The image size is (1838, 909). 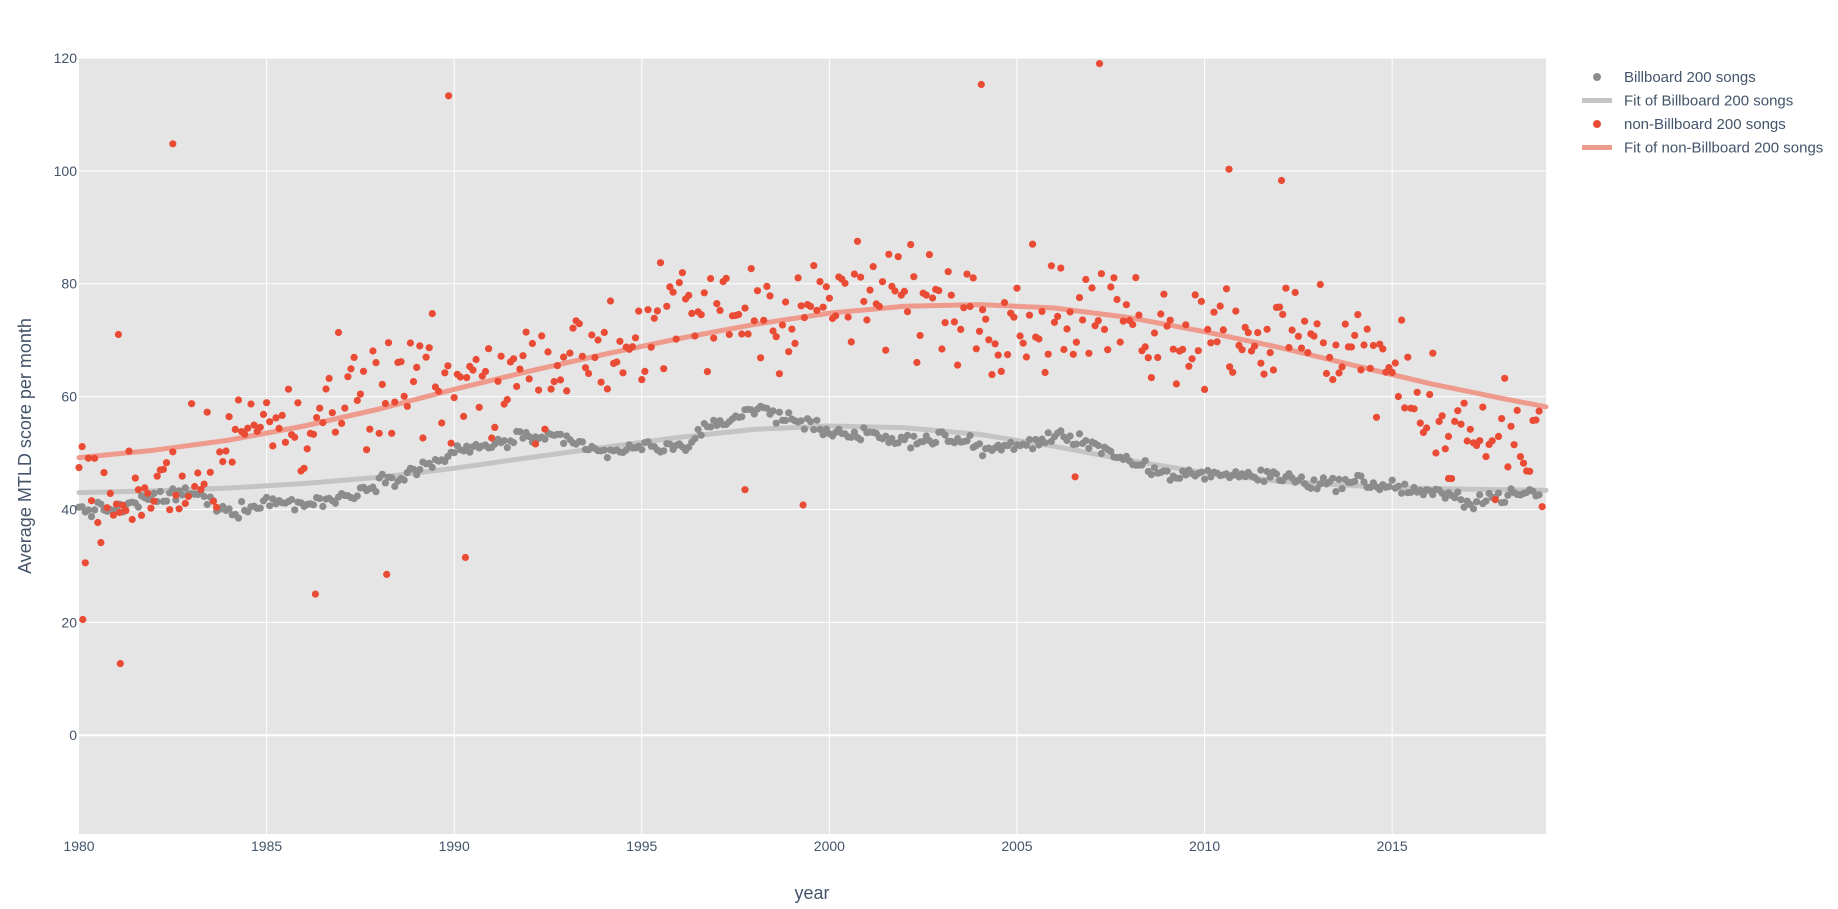 What do you see at coordinates (809, 462) in the screenshot?
I see `series-0-markers` at bounding box center [809, 462].